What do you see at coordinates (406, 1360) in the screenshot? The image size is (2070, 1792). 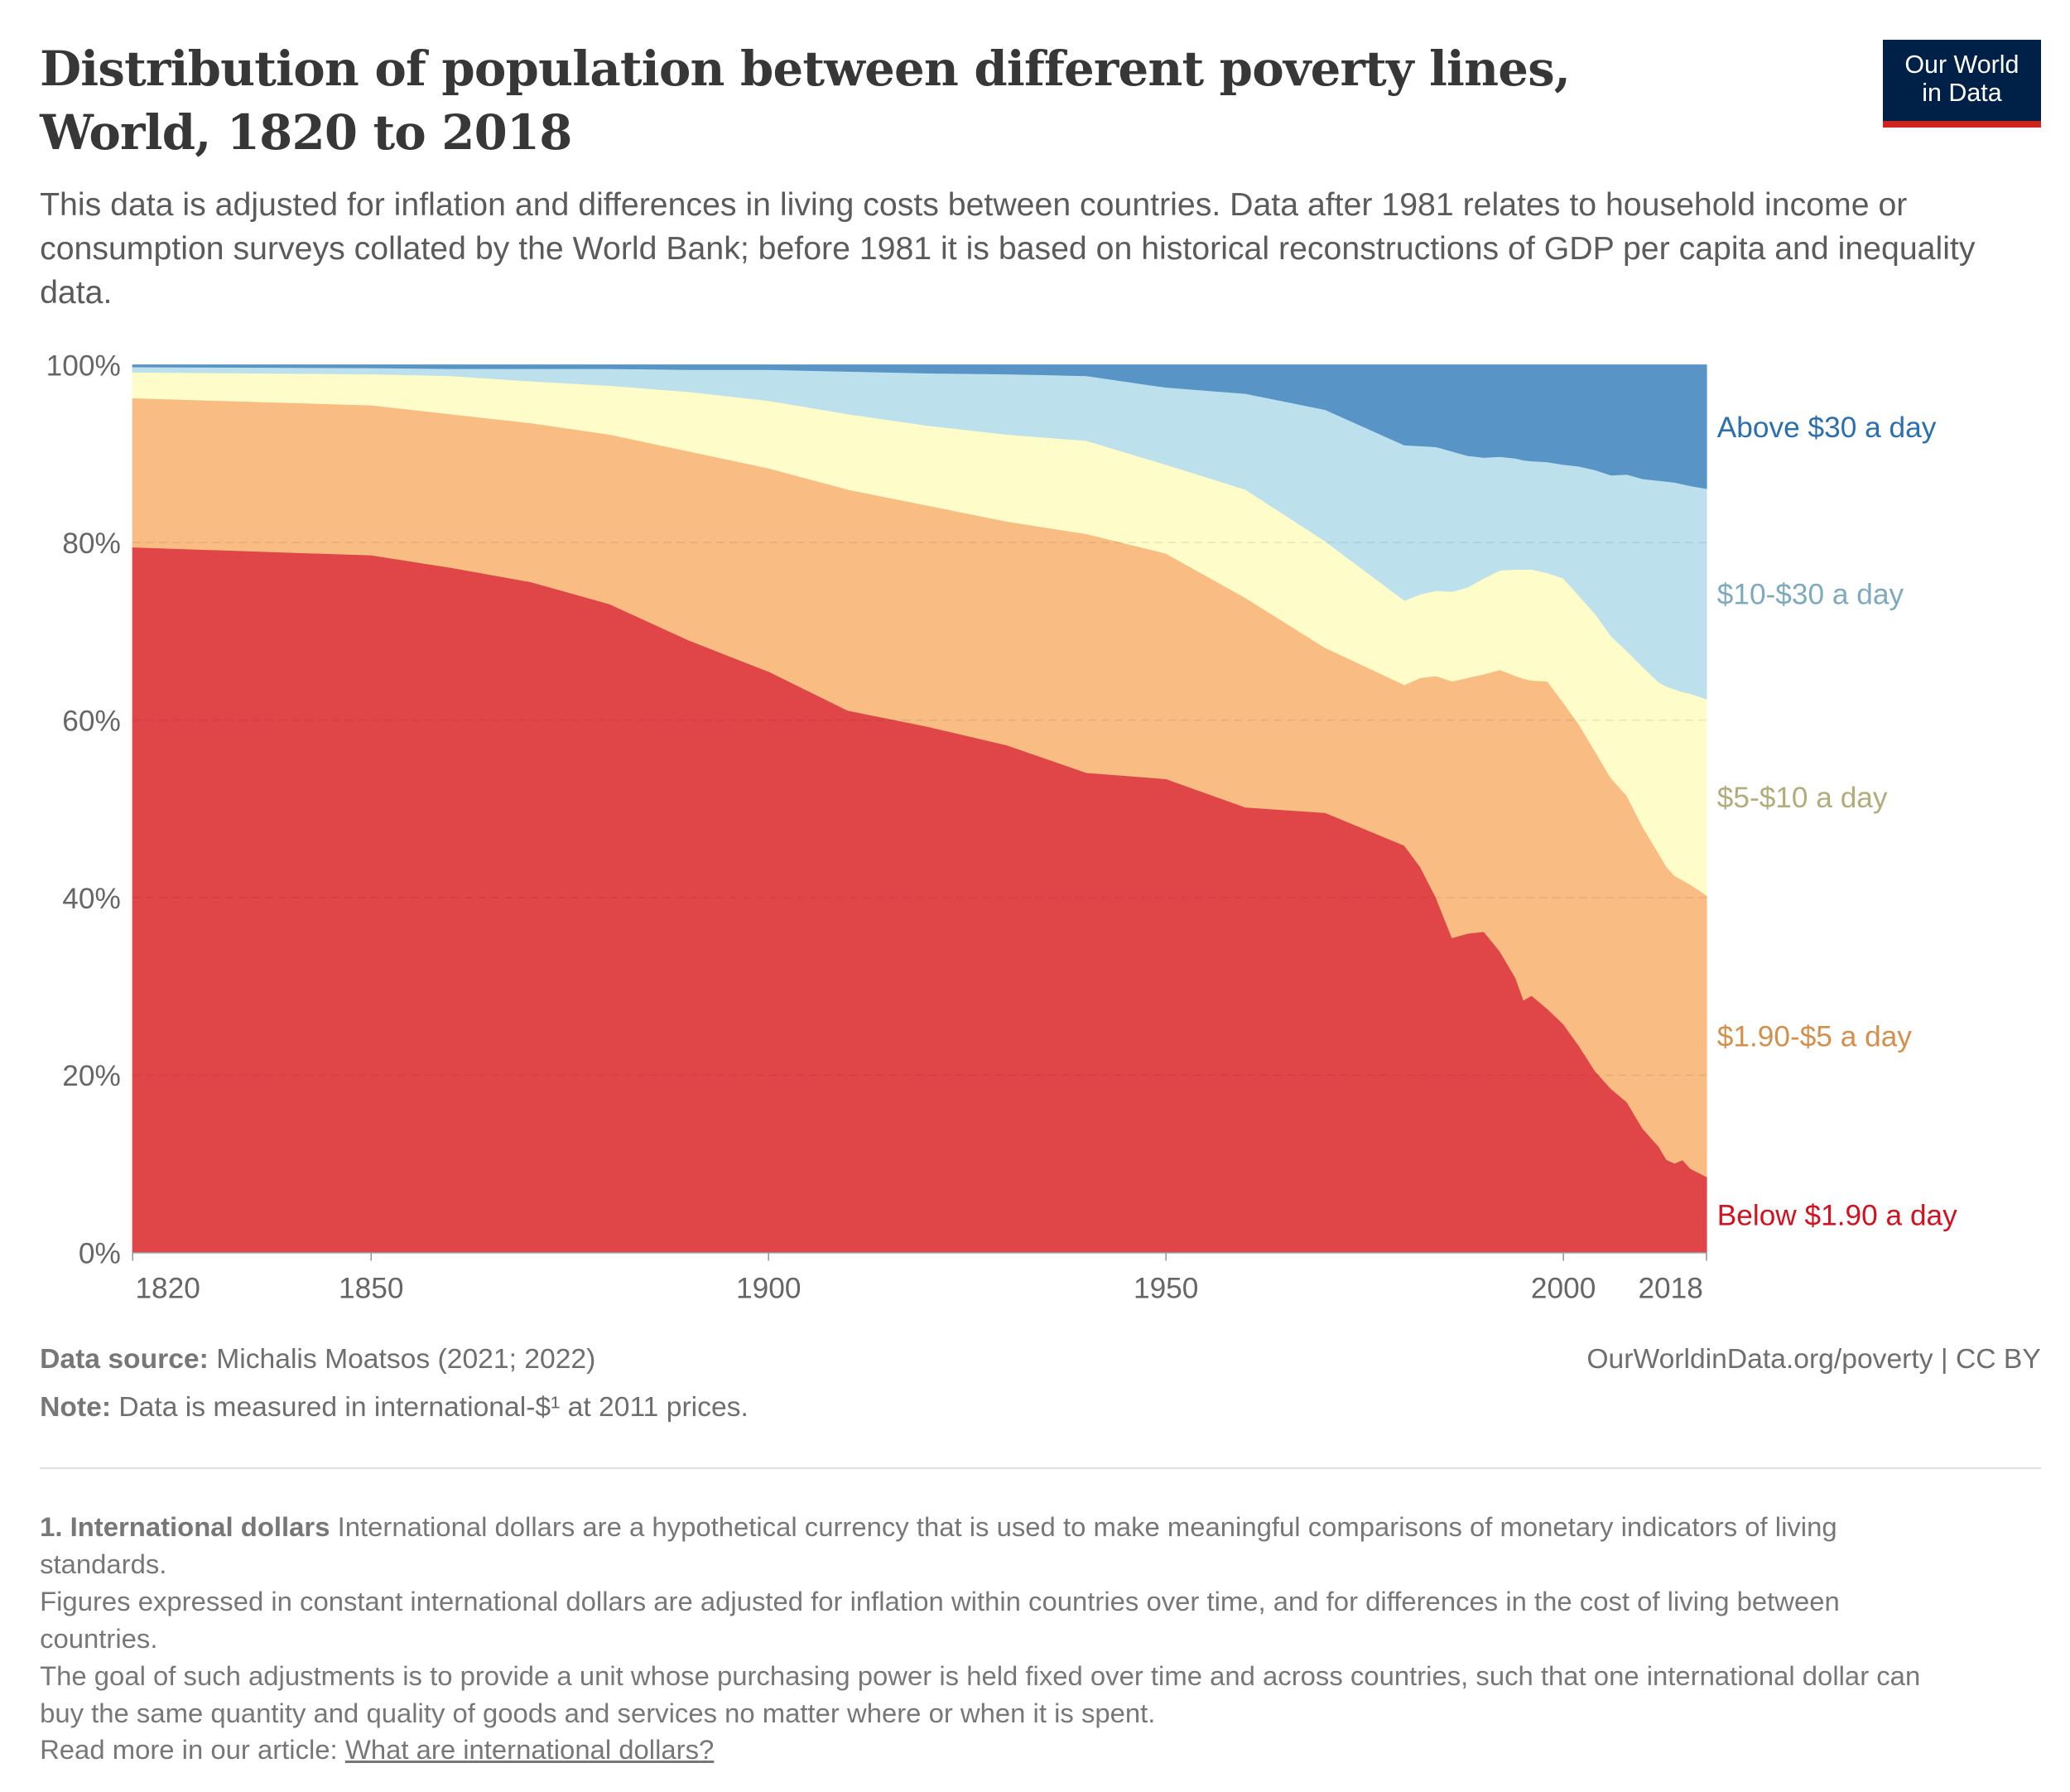 I see `source-text: Michalis Moatsos (2021; 2022)` at bounding box center [406, 1360].